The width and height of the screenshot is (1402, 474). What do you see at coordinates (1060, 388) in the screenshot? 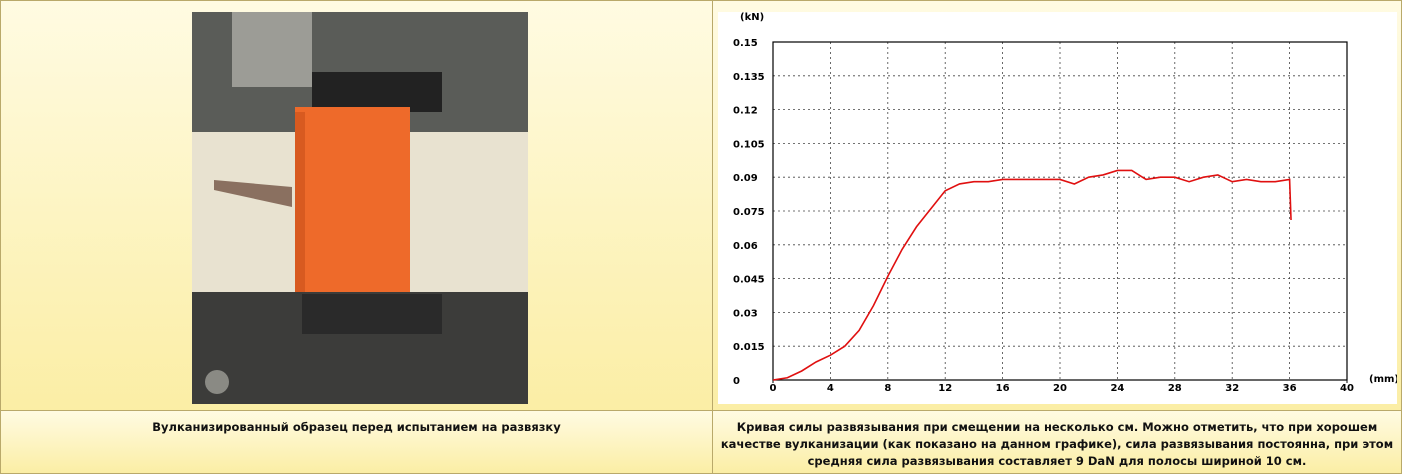
I see `x-tick-label: 20` at bounding box center [1060, 388].